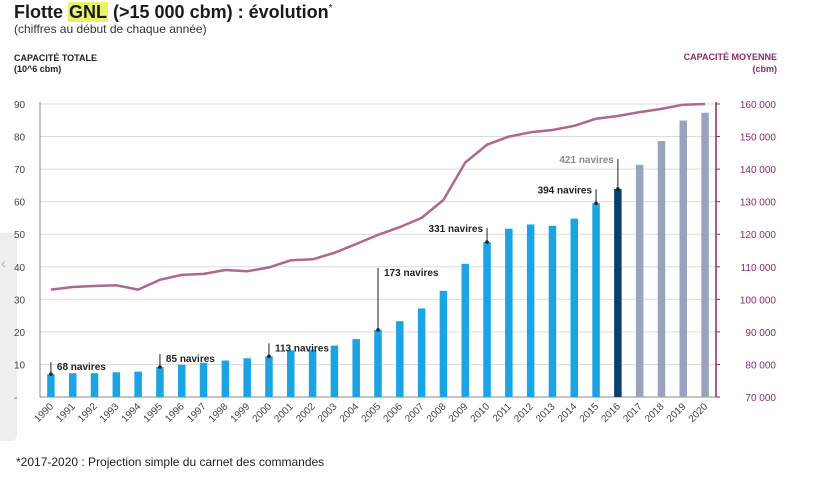 The width and height of the screenshot is (839, 501). Describe the element at coordinates (173, 12) in the screenshot. I see `chart-title: Flotte GNL (>15 000 cbm) : évolution*` at that location.